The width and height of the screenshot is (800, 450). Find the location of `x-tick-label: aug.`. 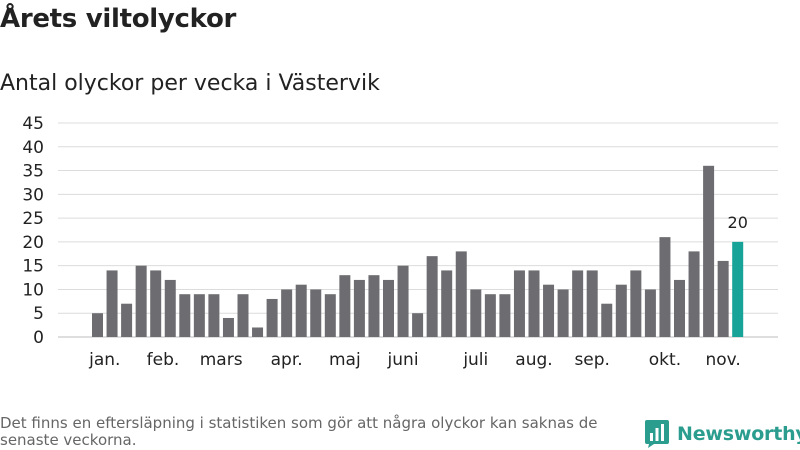

x-tick-label: aug. is located at coordinates (533, 360).